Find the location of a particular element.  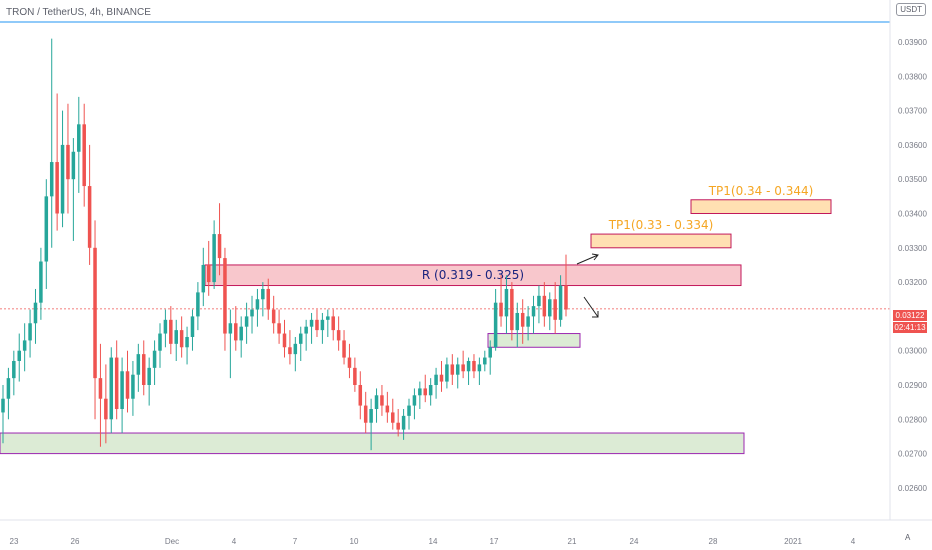

last-price-tag: 0.03122 is located at coordinates (910, 315).